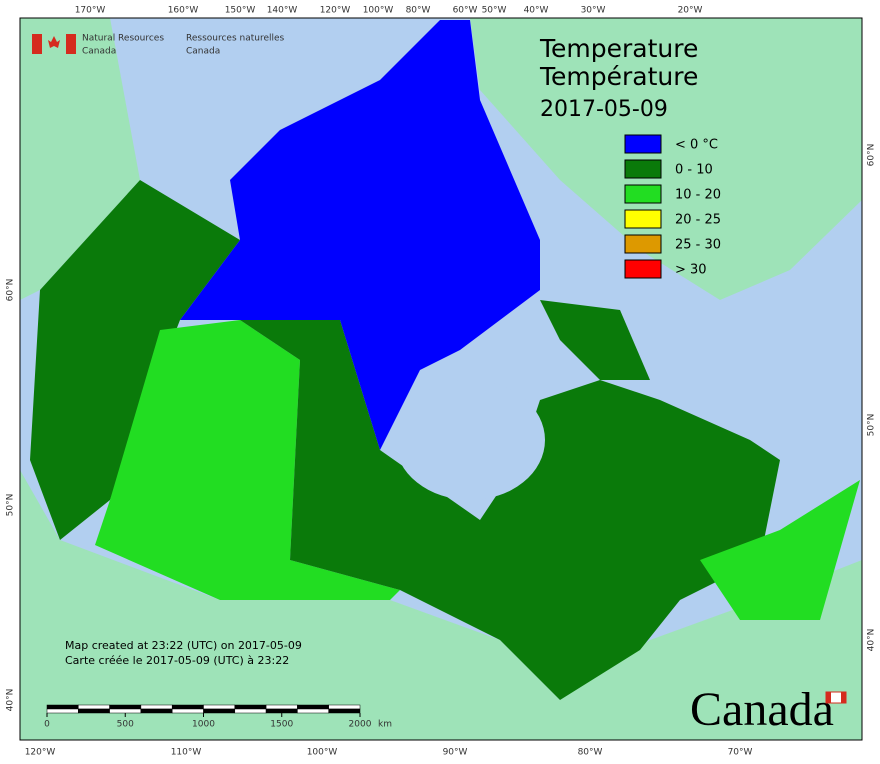 The height and width of the screenshot is (764, 880). What do you see at coordinates (740, 753) in the screenshot?
I see `longitude-label: 70°W` at bounding box center [740, 753].